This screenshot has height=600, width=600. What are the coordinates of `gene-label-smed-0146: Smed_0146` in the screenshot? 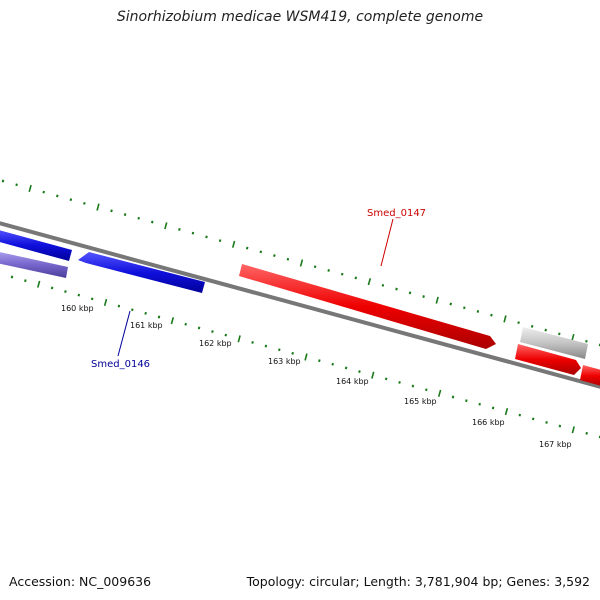 It's located at (120, 364).